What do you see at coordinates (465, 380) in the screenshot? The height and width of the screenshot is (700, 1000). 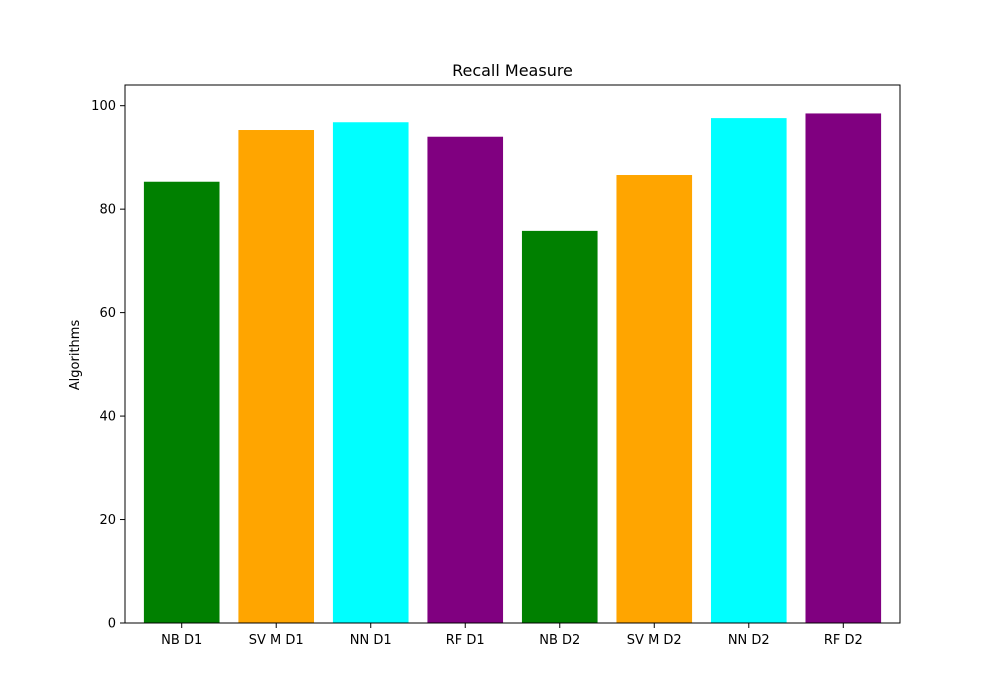 I see `bar-rf-d1` at bounding box center [465, 380].